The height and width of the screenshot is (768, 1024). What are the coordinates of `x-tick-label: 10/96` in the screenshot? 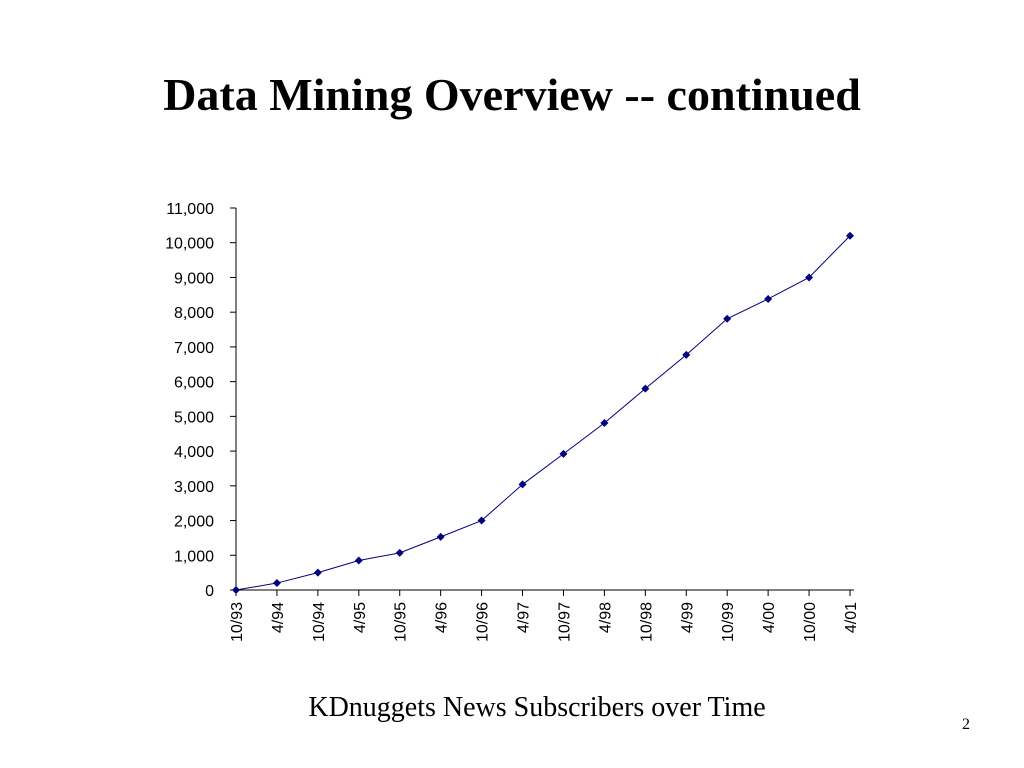 It's located at (483, 622).